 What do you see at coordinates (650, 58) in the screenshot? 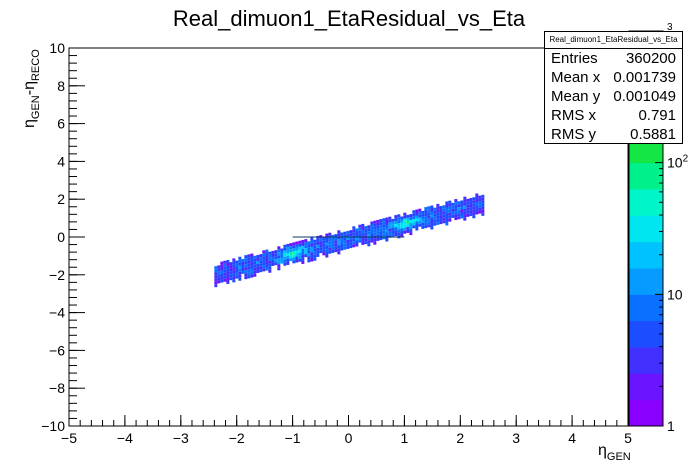
I see `stats-value: 360200` at bounding box center [650, 58].